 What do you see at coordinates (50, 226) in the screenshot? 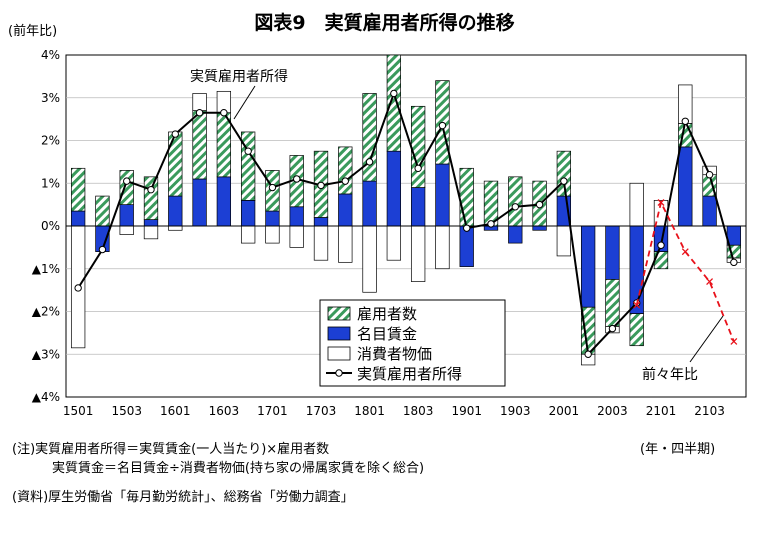
I see `y-tick-label: 0%` at bounding box center [50, 226].